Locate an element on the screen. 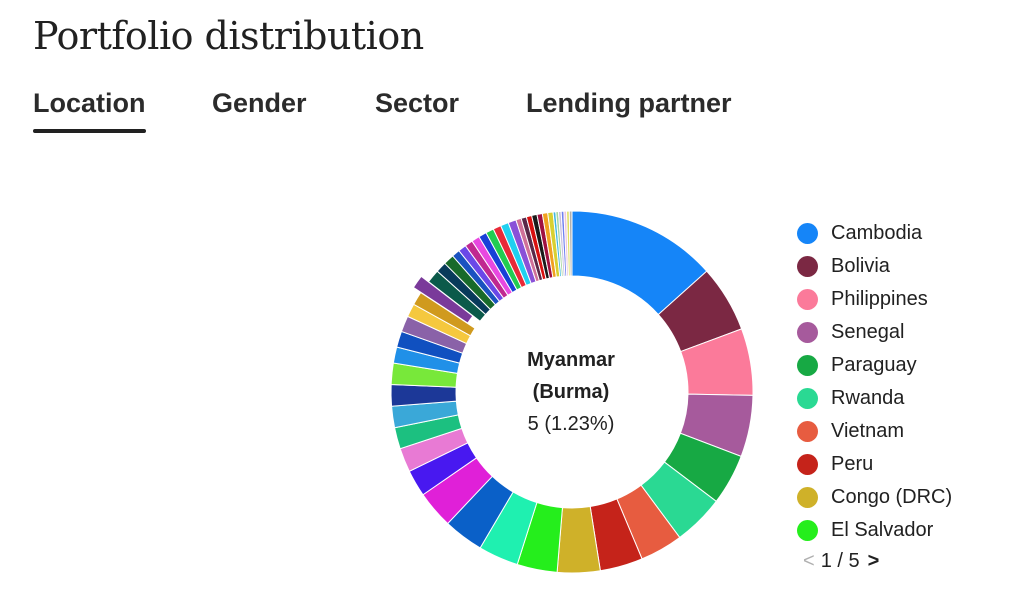 The width and height of the screenshot is (1023, 605). legend-label: Vietnam is located at coordinates (868, 431).